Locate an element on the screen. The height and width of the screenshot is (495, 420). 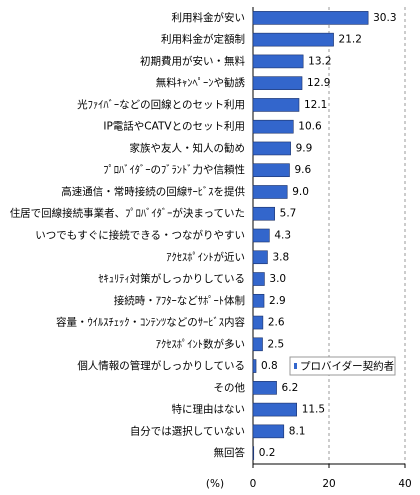
y-tick-label: 自分では選択していない is located at coordinates (187, 430).